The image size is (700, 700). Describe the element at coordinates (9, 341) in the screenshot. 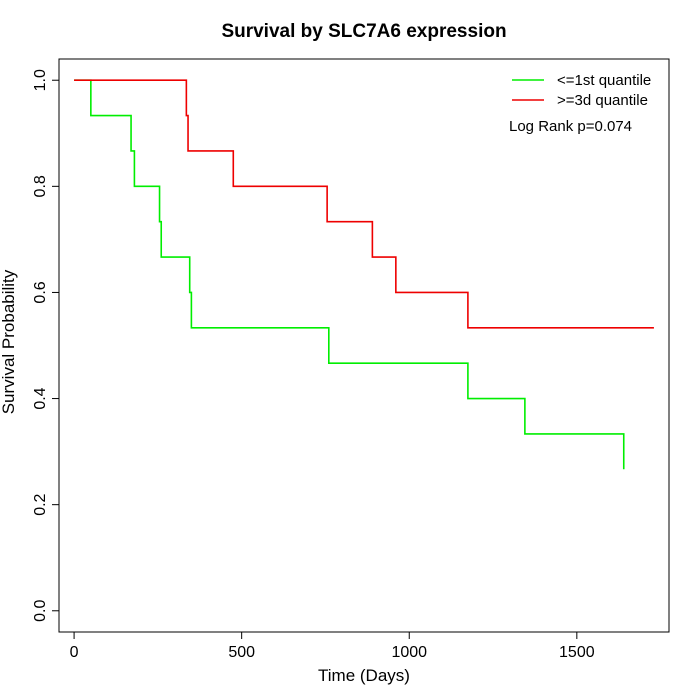

I see `y-axis-label: Survival Probability` at that location.